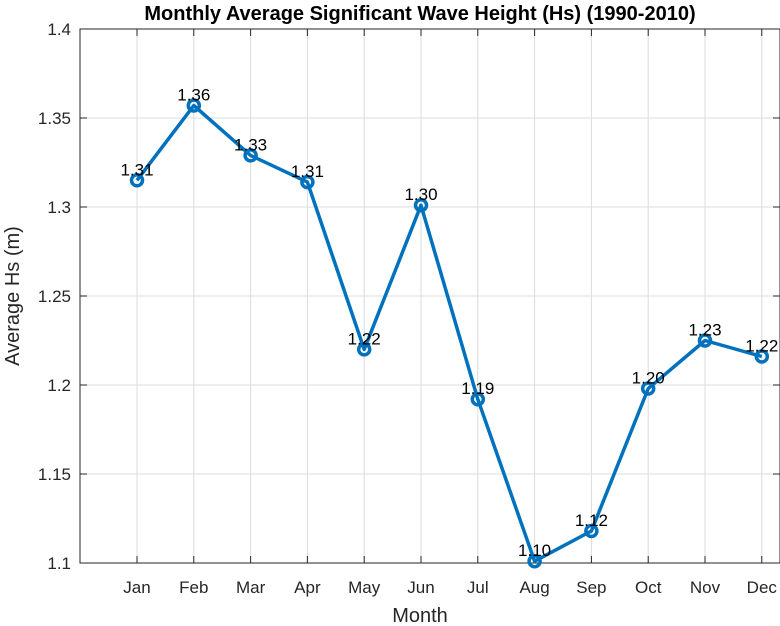 The image size is (780, 626). What do you see at coordinates (59, 385) in the screenshot?
I see `y-tick-label: 1.2` at bounding box center [59, 385].